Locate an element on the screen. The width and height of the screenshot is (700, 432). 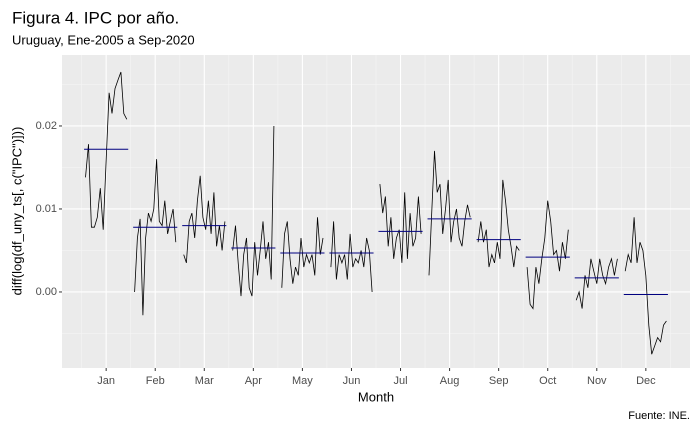
x-tick-label: Jan is located at coordinates (106, 381).